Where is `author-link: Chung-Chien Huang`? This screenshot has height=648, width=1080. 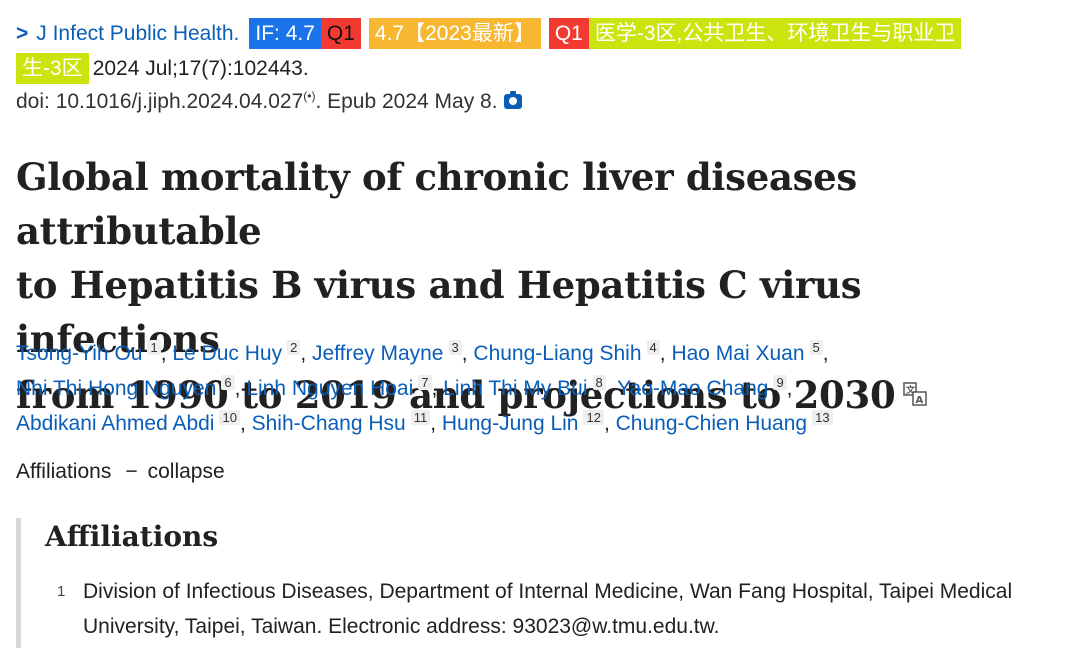 author-link: Chung-Chien Huang is located at coordinates (711, 423).